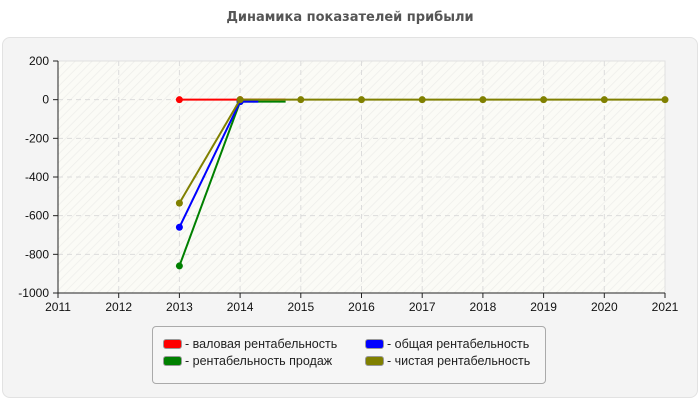  I want to click on legend-item-sales: - рентабельность продаж, so click(247, 361).